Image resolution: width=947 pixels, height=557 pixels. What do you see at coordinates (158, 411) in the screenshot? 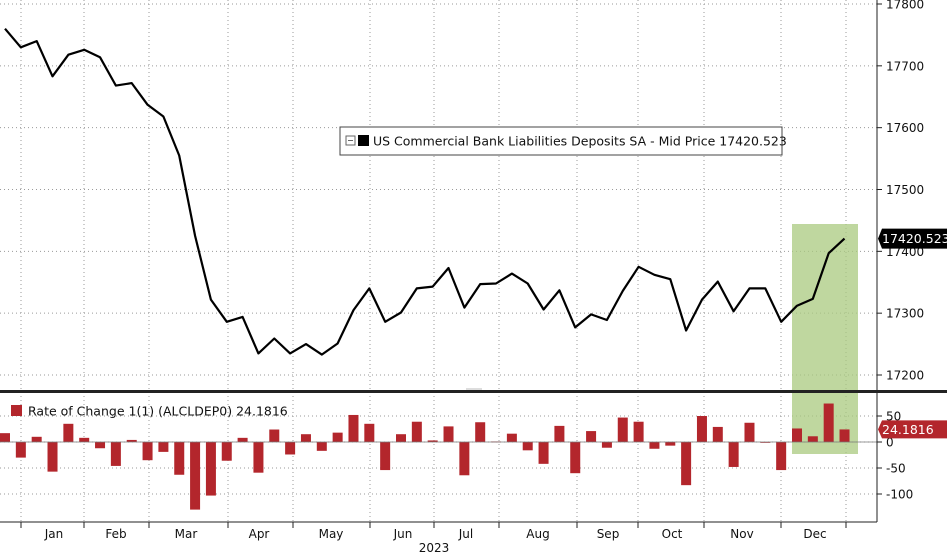
I see `bar-legend-label: Rate of Change 1(1) (ALCLDEP0) 24.1816` at bounding box center [158, 411].